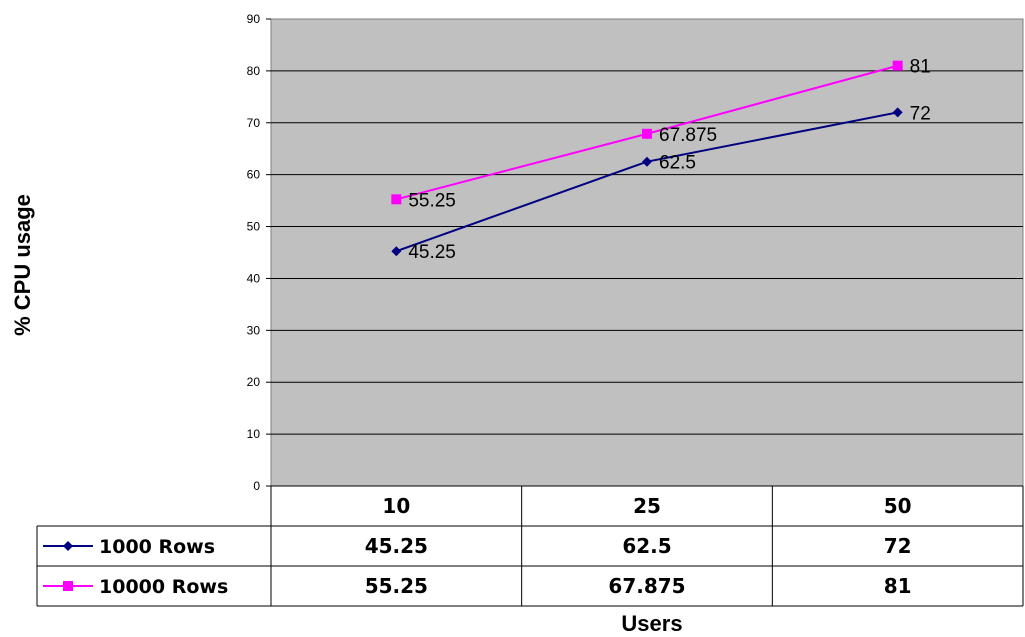 The width and height of the screenshot is (1025, 637). Describe the element at coordinates (259, 252) in the screenshot. I see `y-axis-ticks: 0 10 20 30 40 50 60 70 80 90` at that location.